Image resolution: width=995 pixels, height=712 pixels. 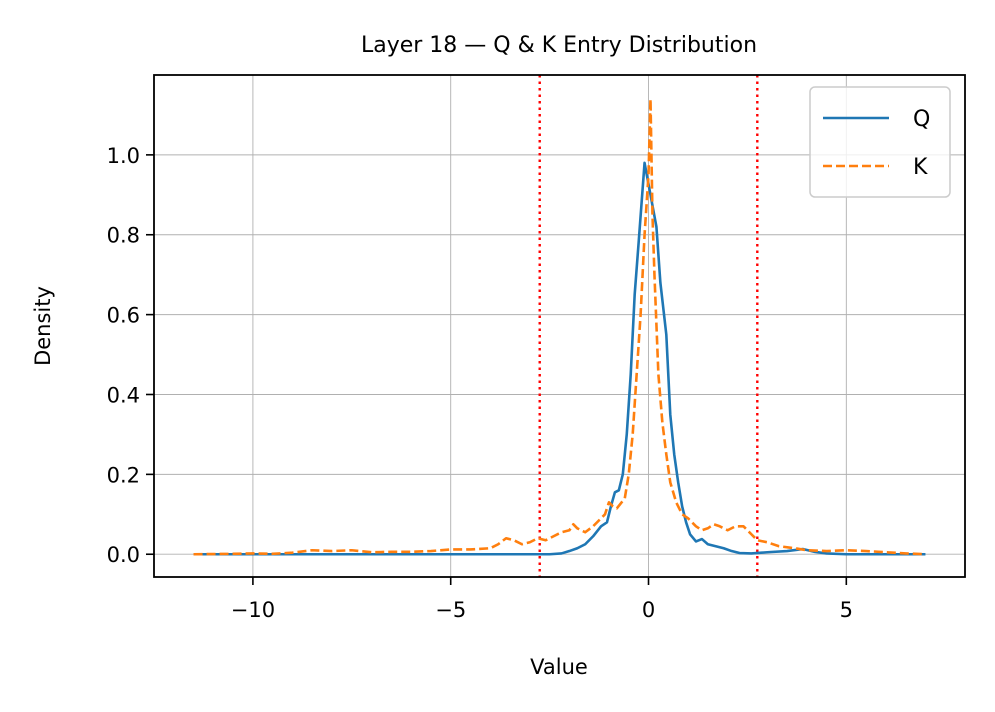 What do you see at coordinates (559, 45) in the screenshot?
I see `chart-title: Layer 18 — Q & K Entry Distribution` at bounding box center [559, 45].